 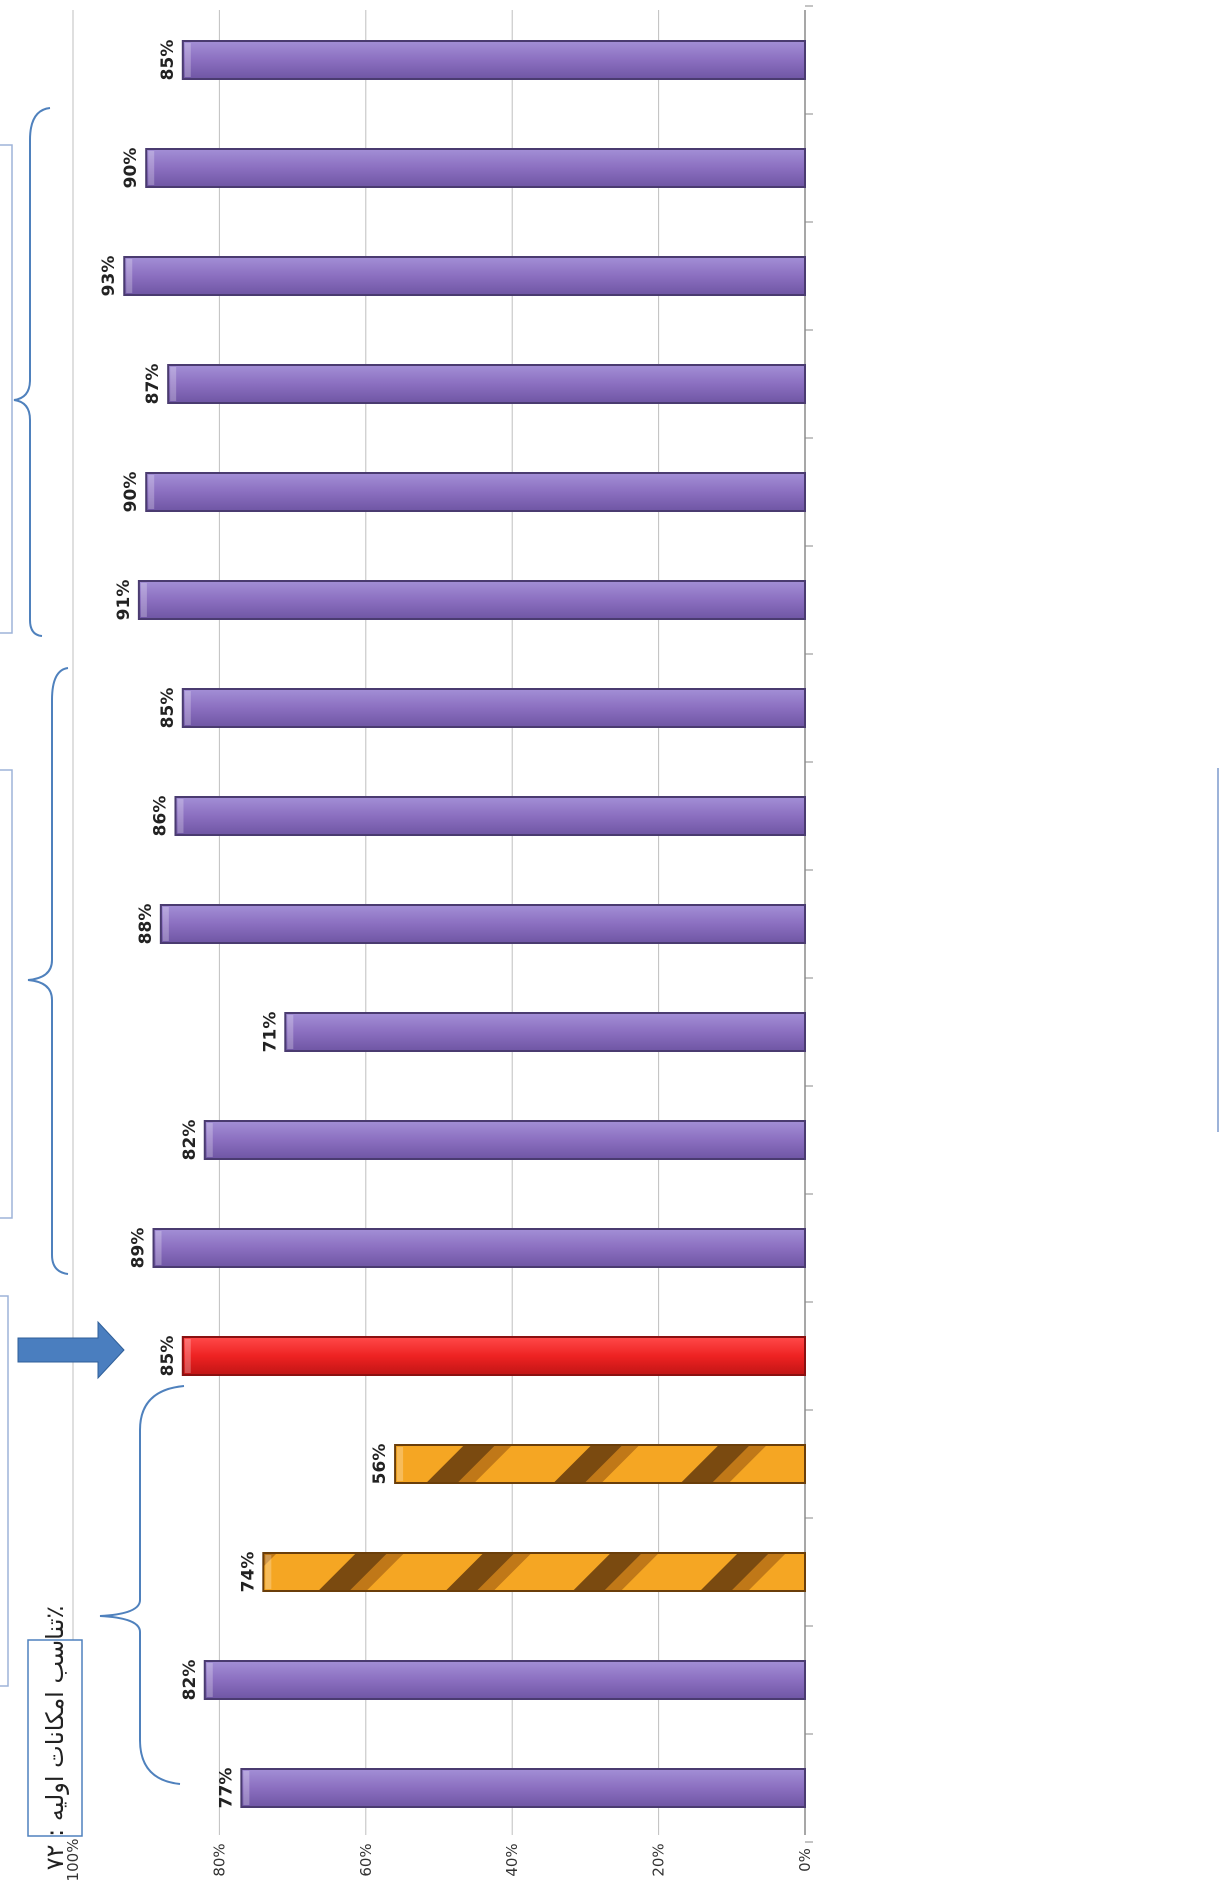 What do you see at coordinates (71, 1350) in the screenshot?
I see `arrow-icon` at bounding box center [71, 1350].